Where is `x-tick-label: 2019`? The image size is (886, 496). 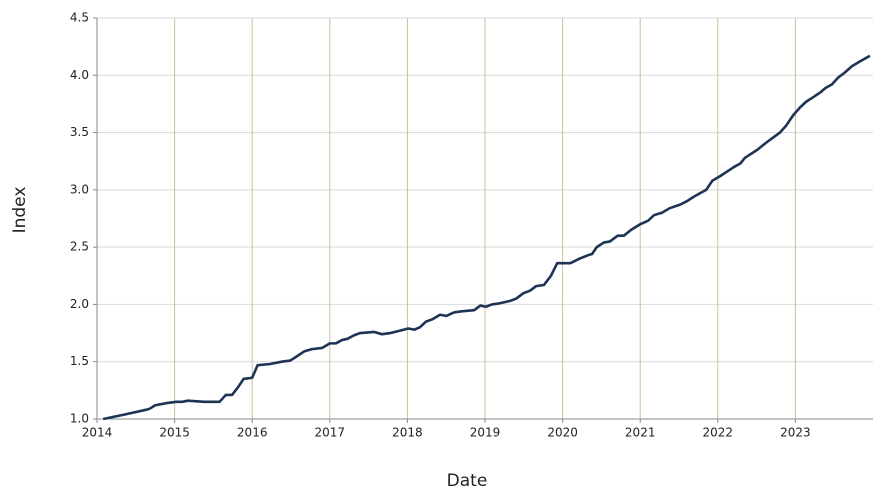
x-tick-label: 2019 is located at coordinates (485, 433).